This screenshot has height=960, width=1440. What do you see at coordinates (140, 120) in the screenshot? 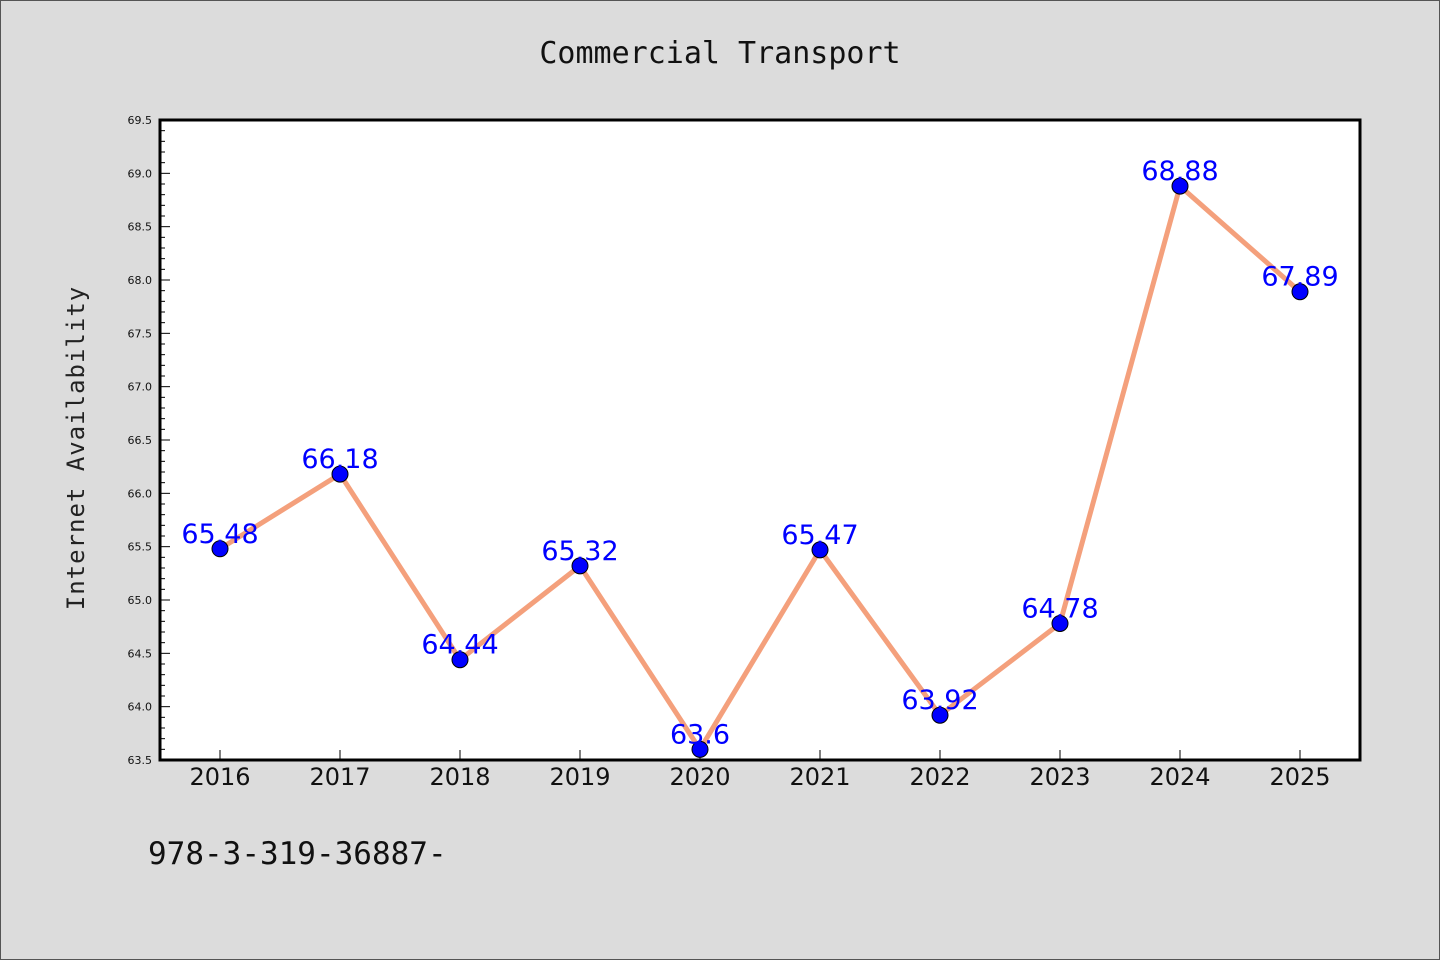
I see `y-tick-label: 69.5` at bounding box center [140, 120].